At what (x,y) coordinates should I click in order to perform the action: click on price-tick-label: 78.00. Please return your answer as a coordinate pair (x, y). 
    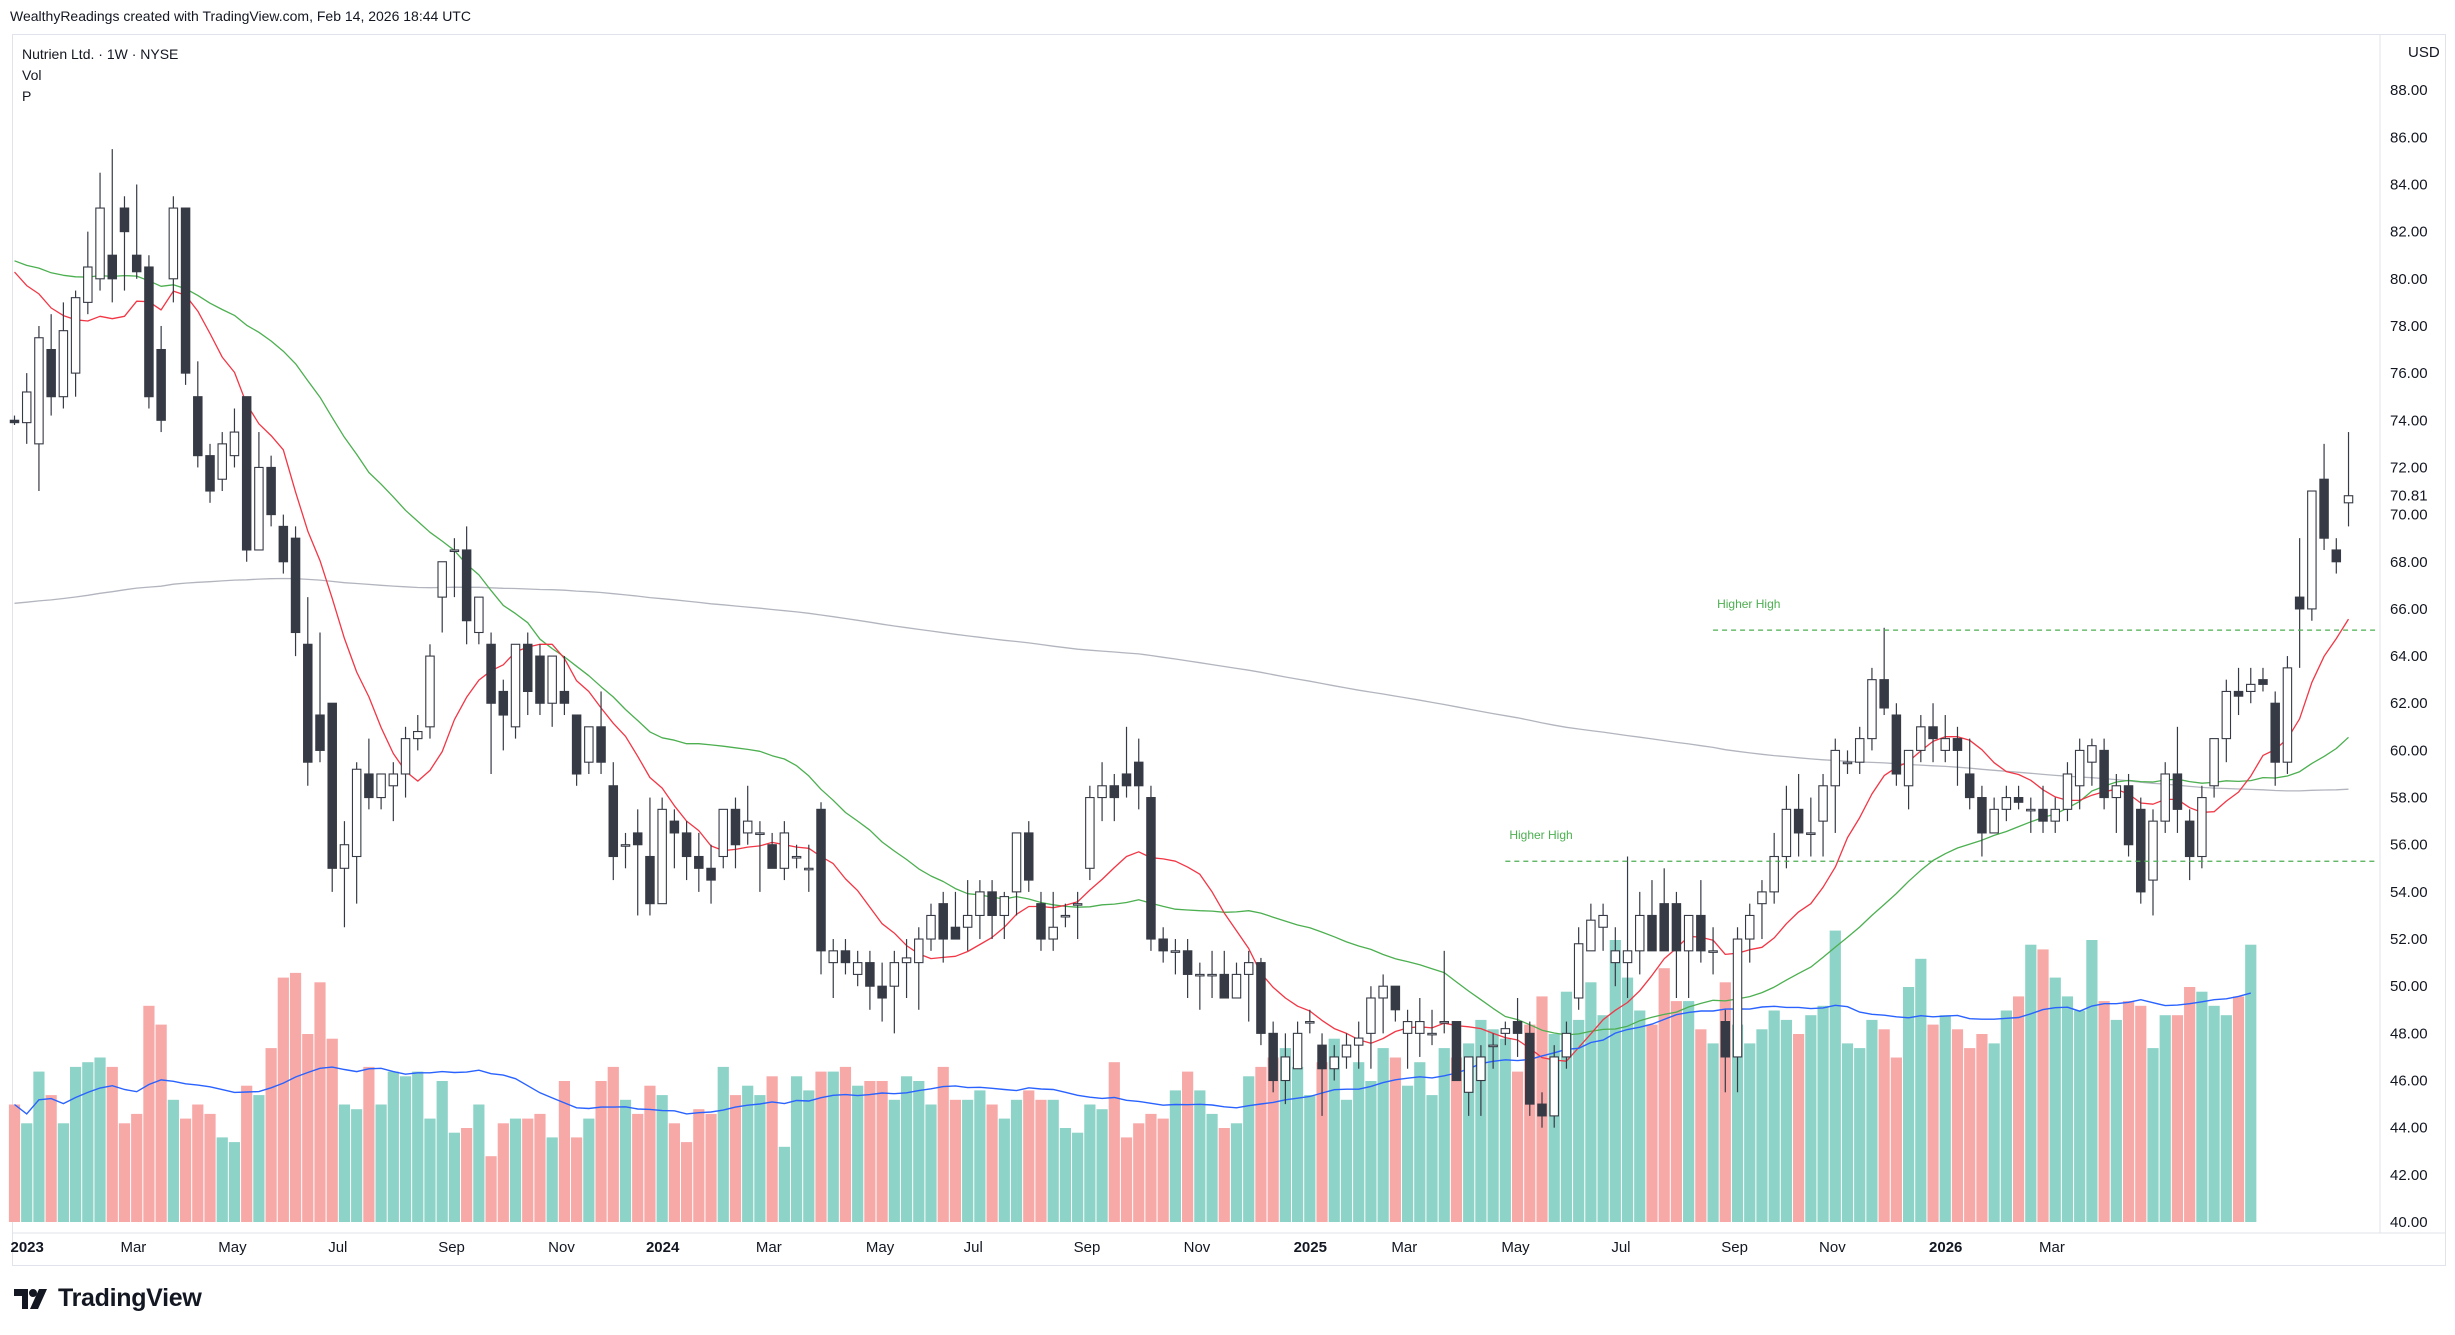
    Looking at the image, I should click on (2409, 326).